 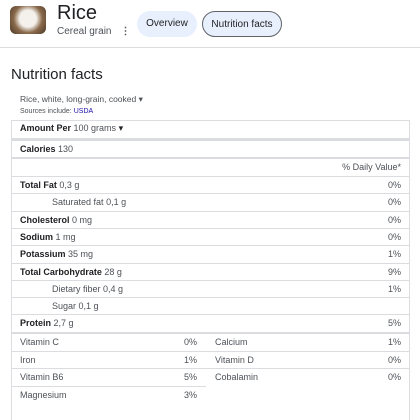 I want to click on tab: Overview, so click(x=167, y=24).